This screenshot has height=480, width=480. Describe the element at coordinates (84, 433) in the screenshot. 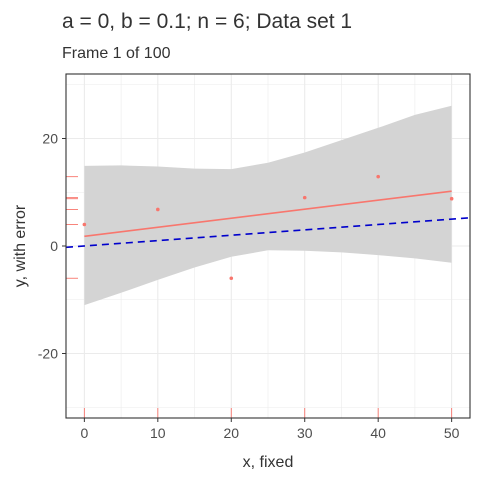

I see `x-tick-label: 0` at that location.